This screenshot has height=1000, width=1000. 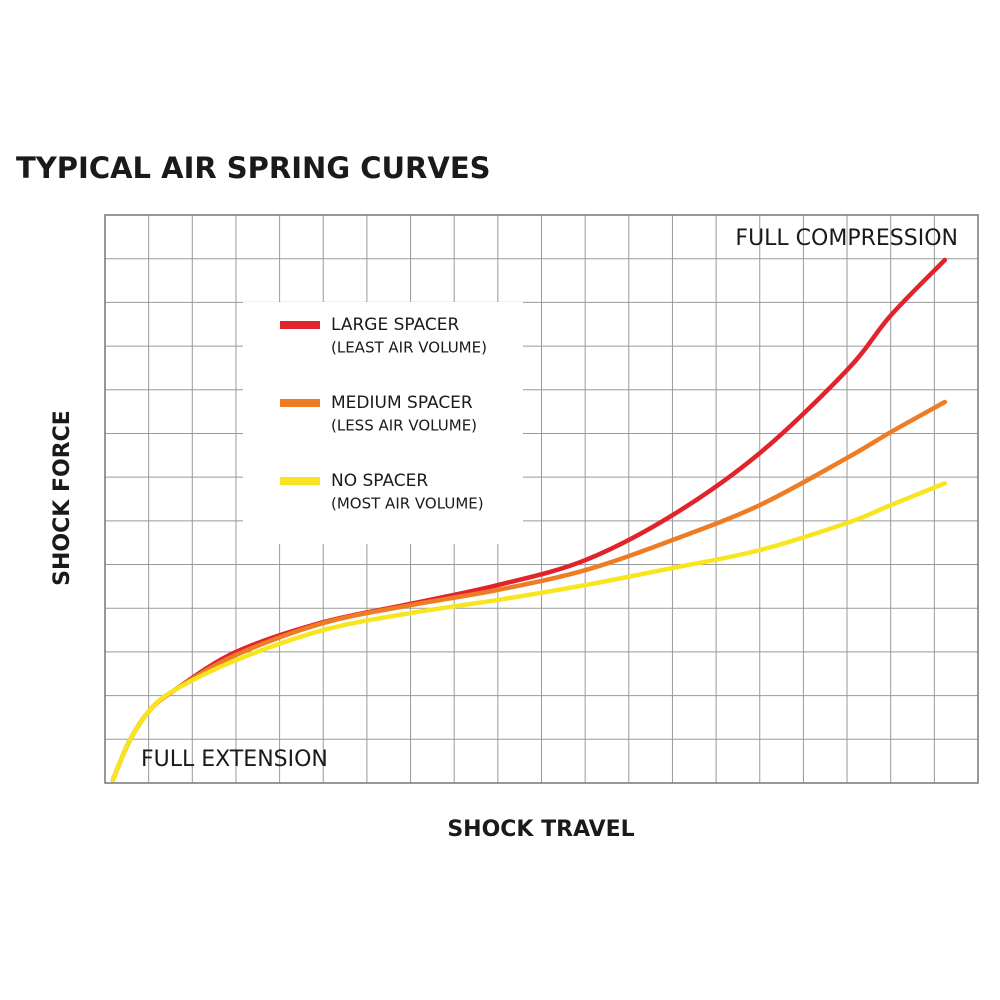 What do you see at coordinates (234, 759) in the screenshot?
I see `annotation: FULL EXTENSION` at bounding box center [234, 759].